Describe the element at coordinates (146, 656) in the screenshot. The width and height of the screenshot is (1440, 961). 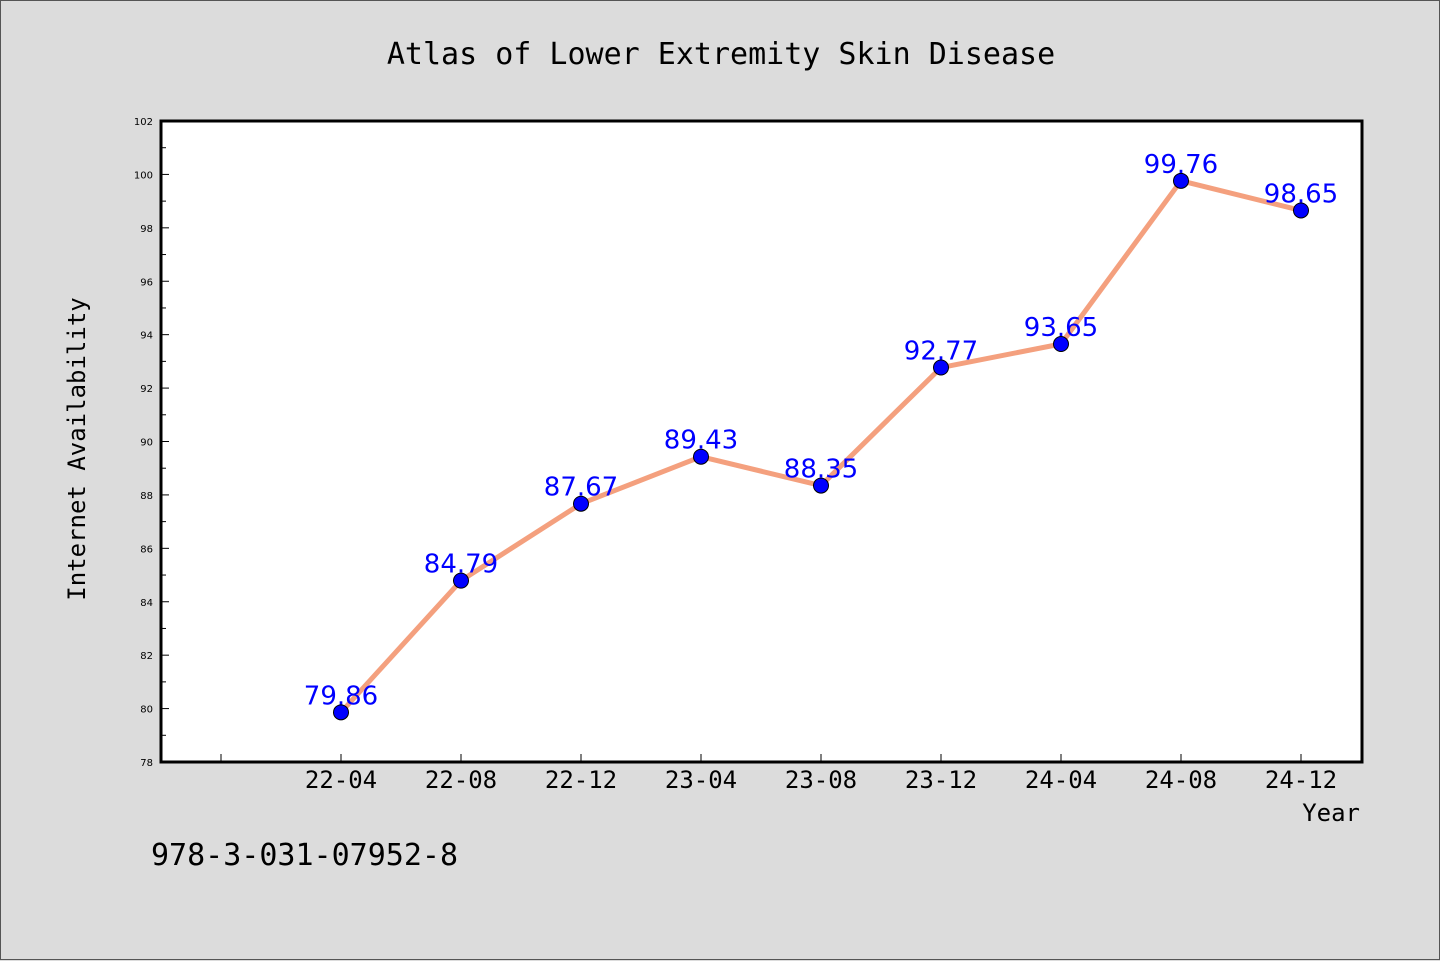
I see `y-tick-label: 82` at that location.